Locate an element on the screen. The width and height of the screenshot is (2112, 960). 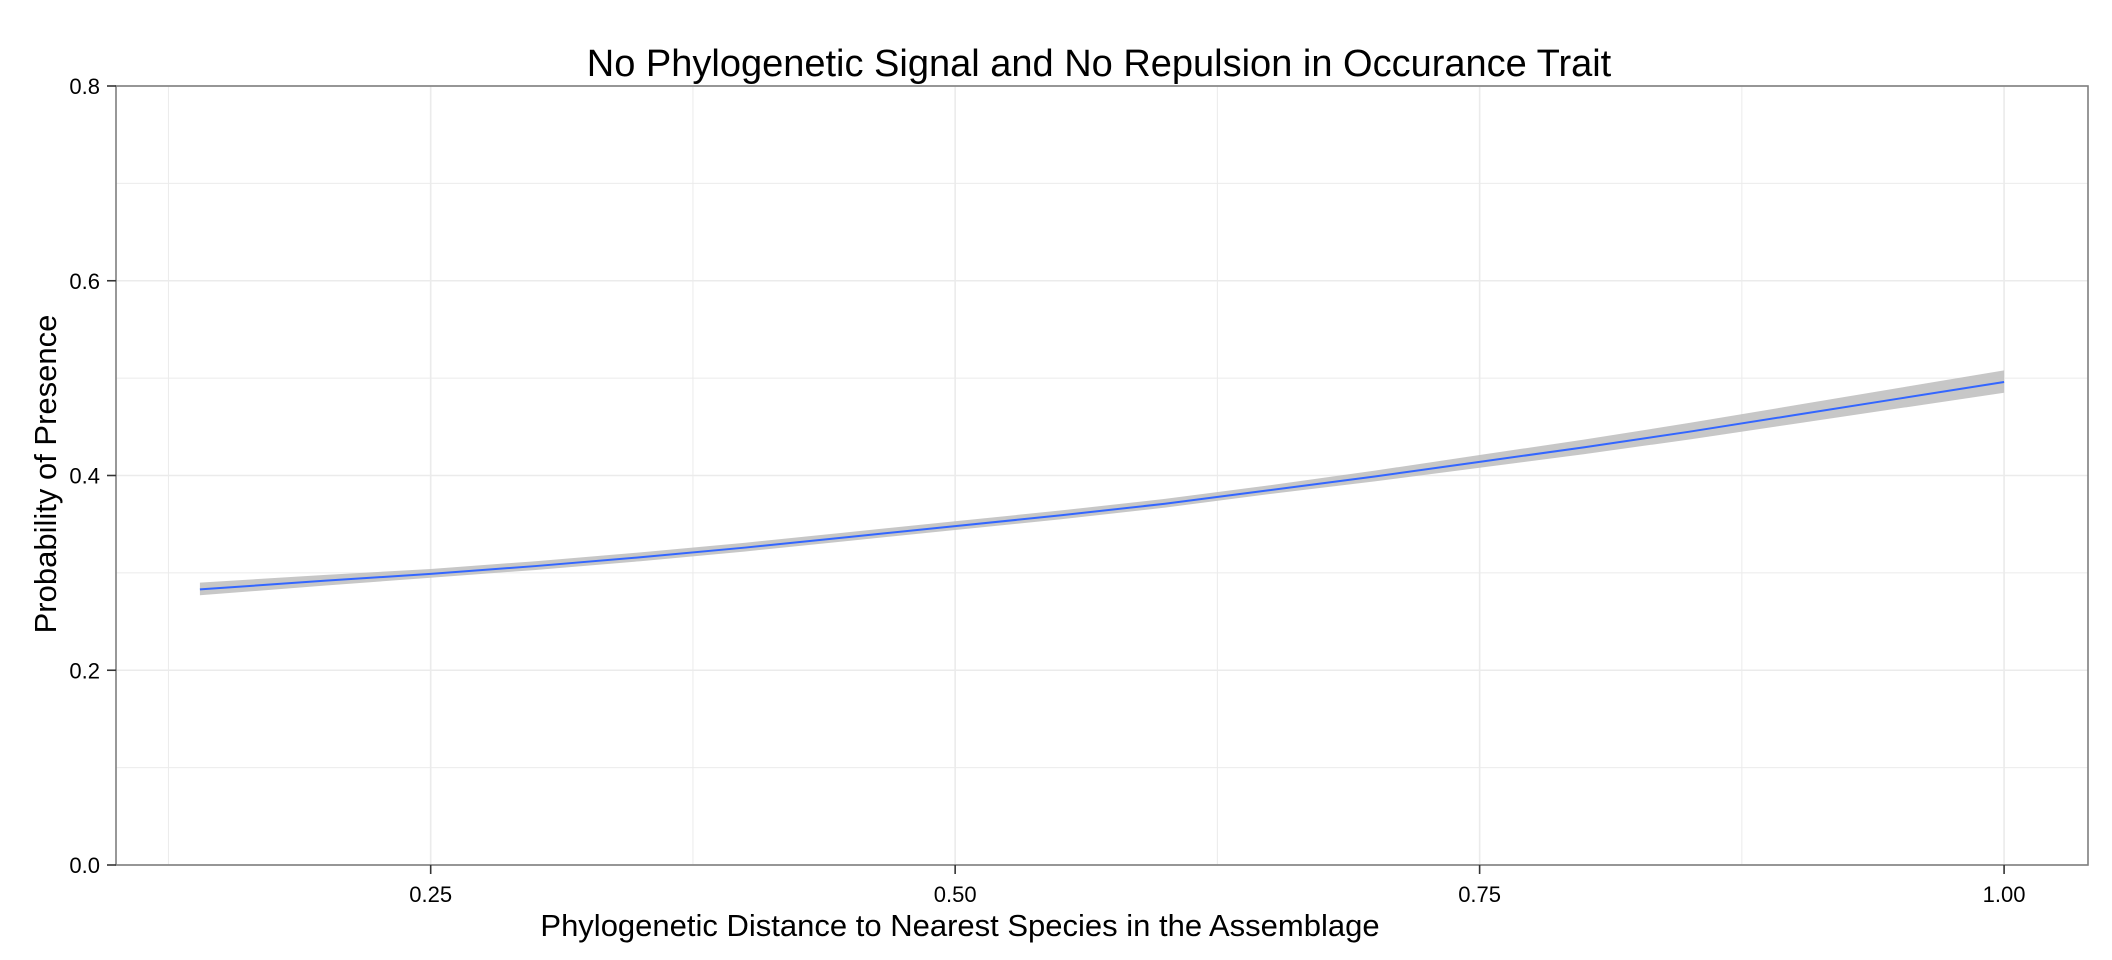
x-tick-label: 0.75 is located at coordinates (1479, 894).